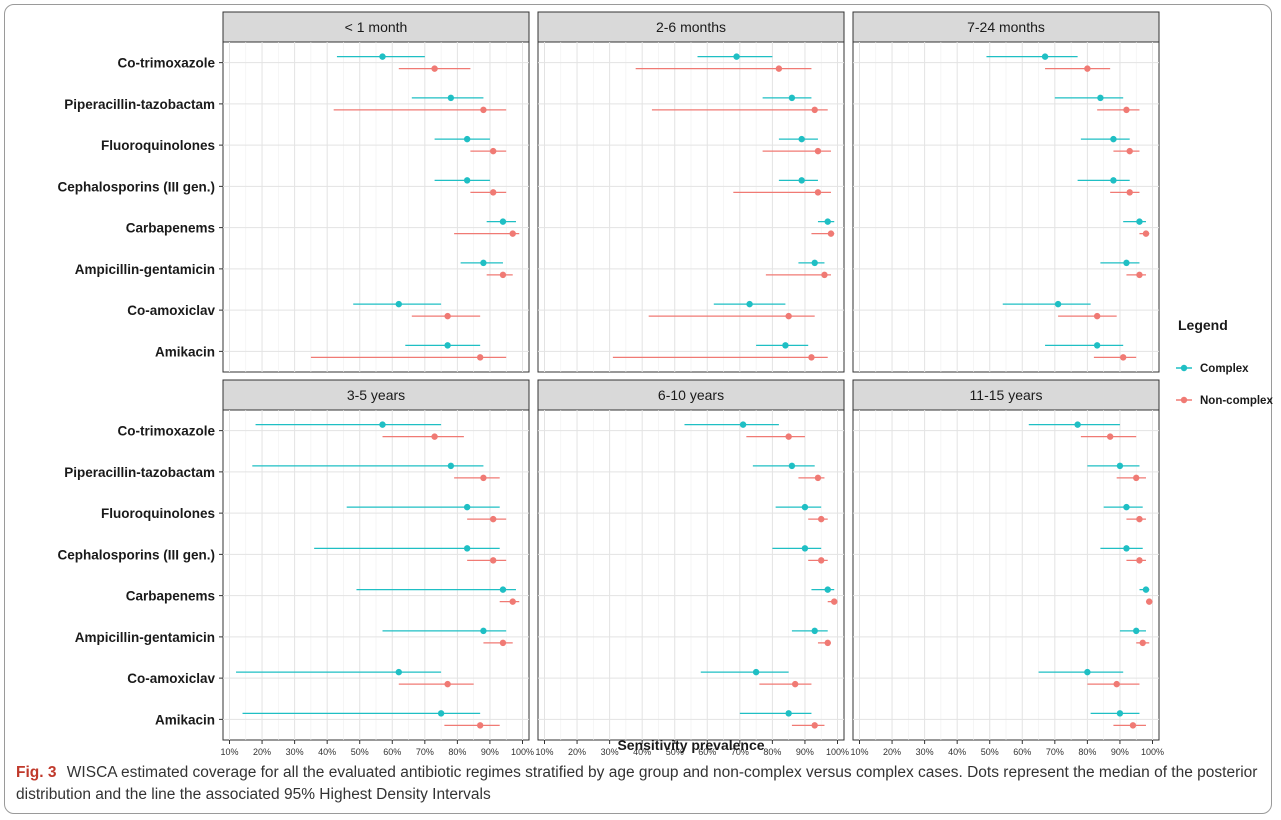 This screenshot has width=1281, height=820. I want to click on panel-title: 3-5 years, so click(376, 395).